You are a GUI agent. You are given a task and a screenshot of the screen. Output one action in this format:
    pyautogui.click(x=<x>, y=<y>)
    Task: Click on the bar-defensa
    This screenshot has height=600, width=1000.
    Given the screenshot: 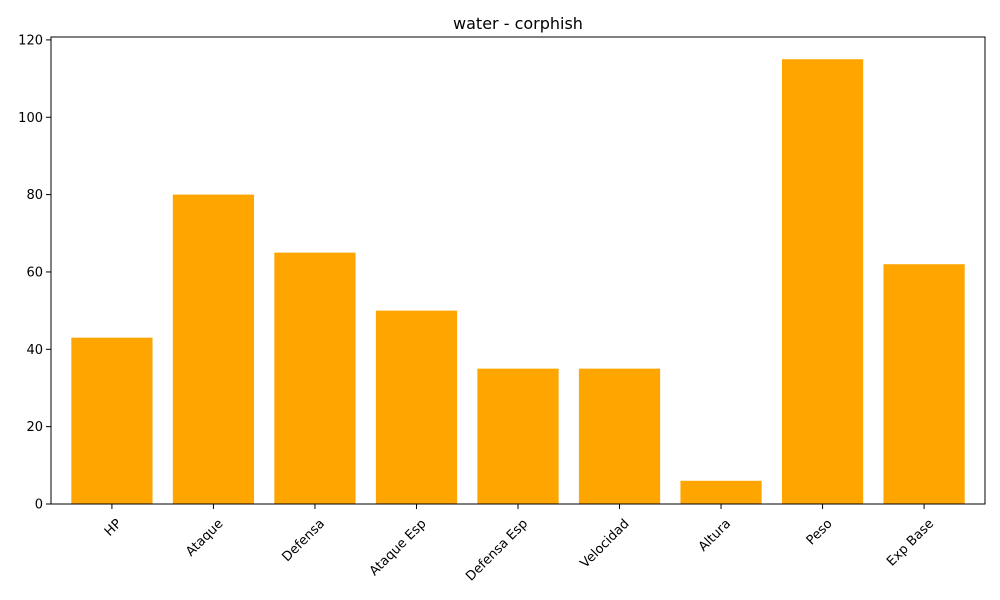 What is the action you would take?
    pyautogui.click(x=315, y=378)
    